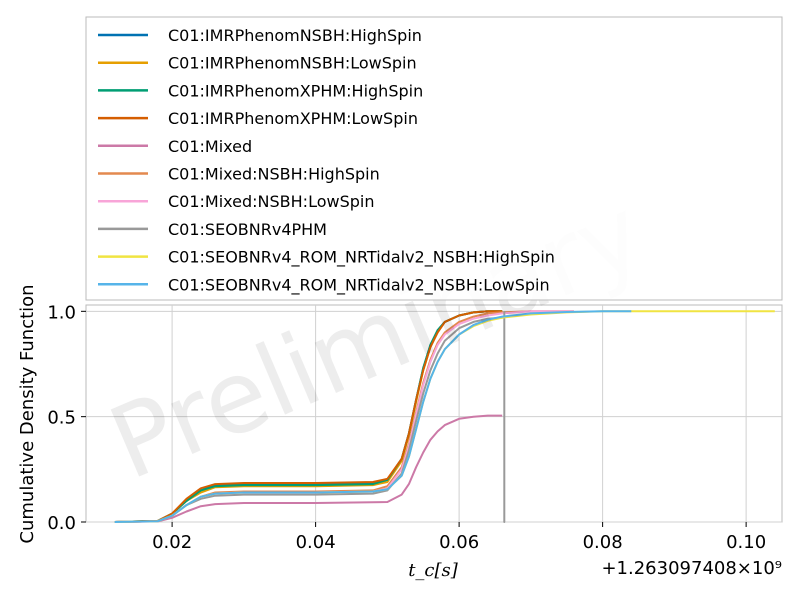 This screenshot has height=600, width=800. What do you see at coordinates (459, 542) in the screenshot?
I see `x-tick-label: 0.06` at bounding box center [459, 542].